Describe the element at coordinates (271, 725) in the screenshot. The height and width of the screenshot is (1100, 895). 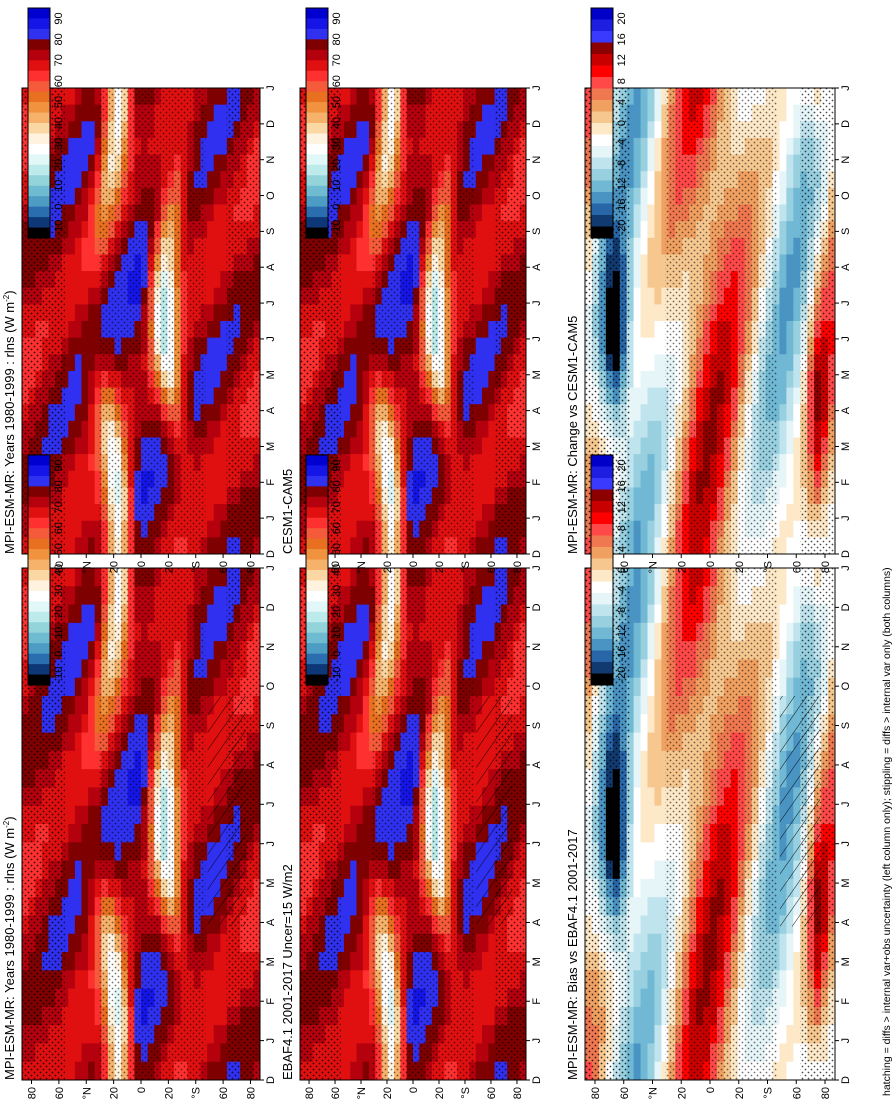
I see `x-tick-label: S` at that location.